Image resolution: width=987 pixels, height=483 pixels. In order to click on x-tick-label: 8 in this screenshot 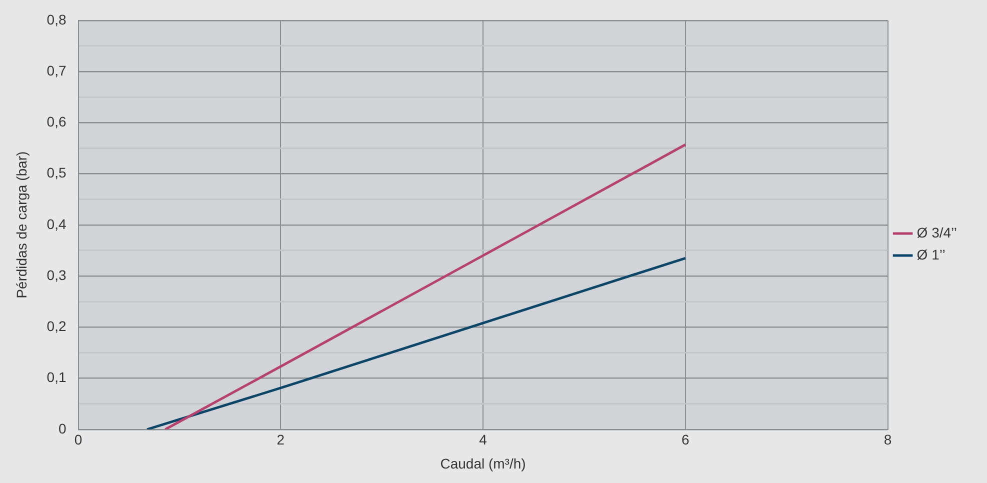, I will do `click(888, 440)`.